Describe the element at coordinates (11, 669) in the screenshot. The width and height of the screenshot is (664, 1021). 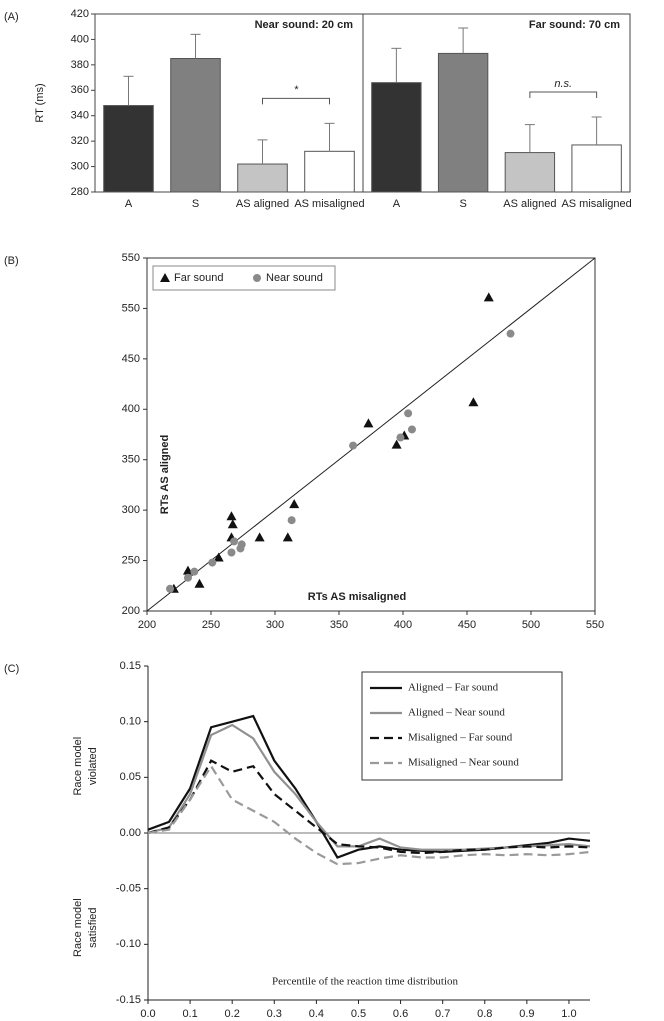
I see `panel-label: (C)` at that location.